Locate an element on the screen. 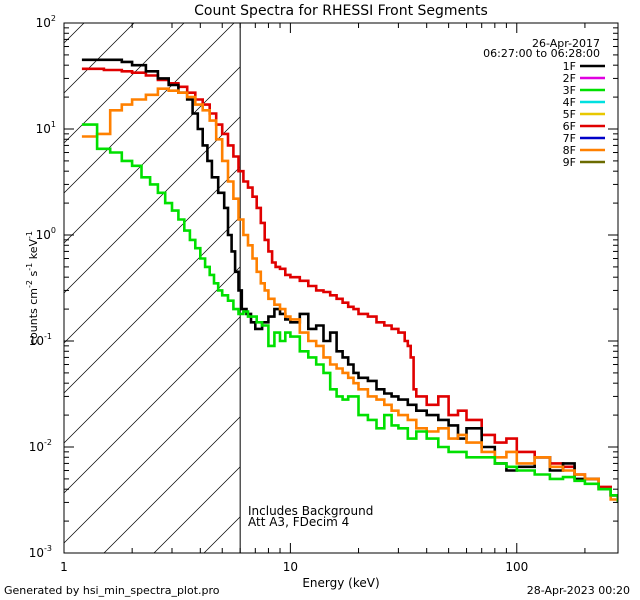  time-range-label: 06:27:00 to 06:28:00 is located at coordinates (541, 53).